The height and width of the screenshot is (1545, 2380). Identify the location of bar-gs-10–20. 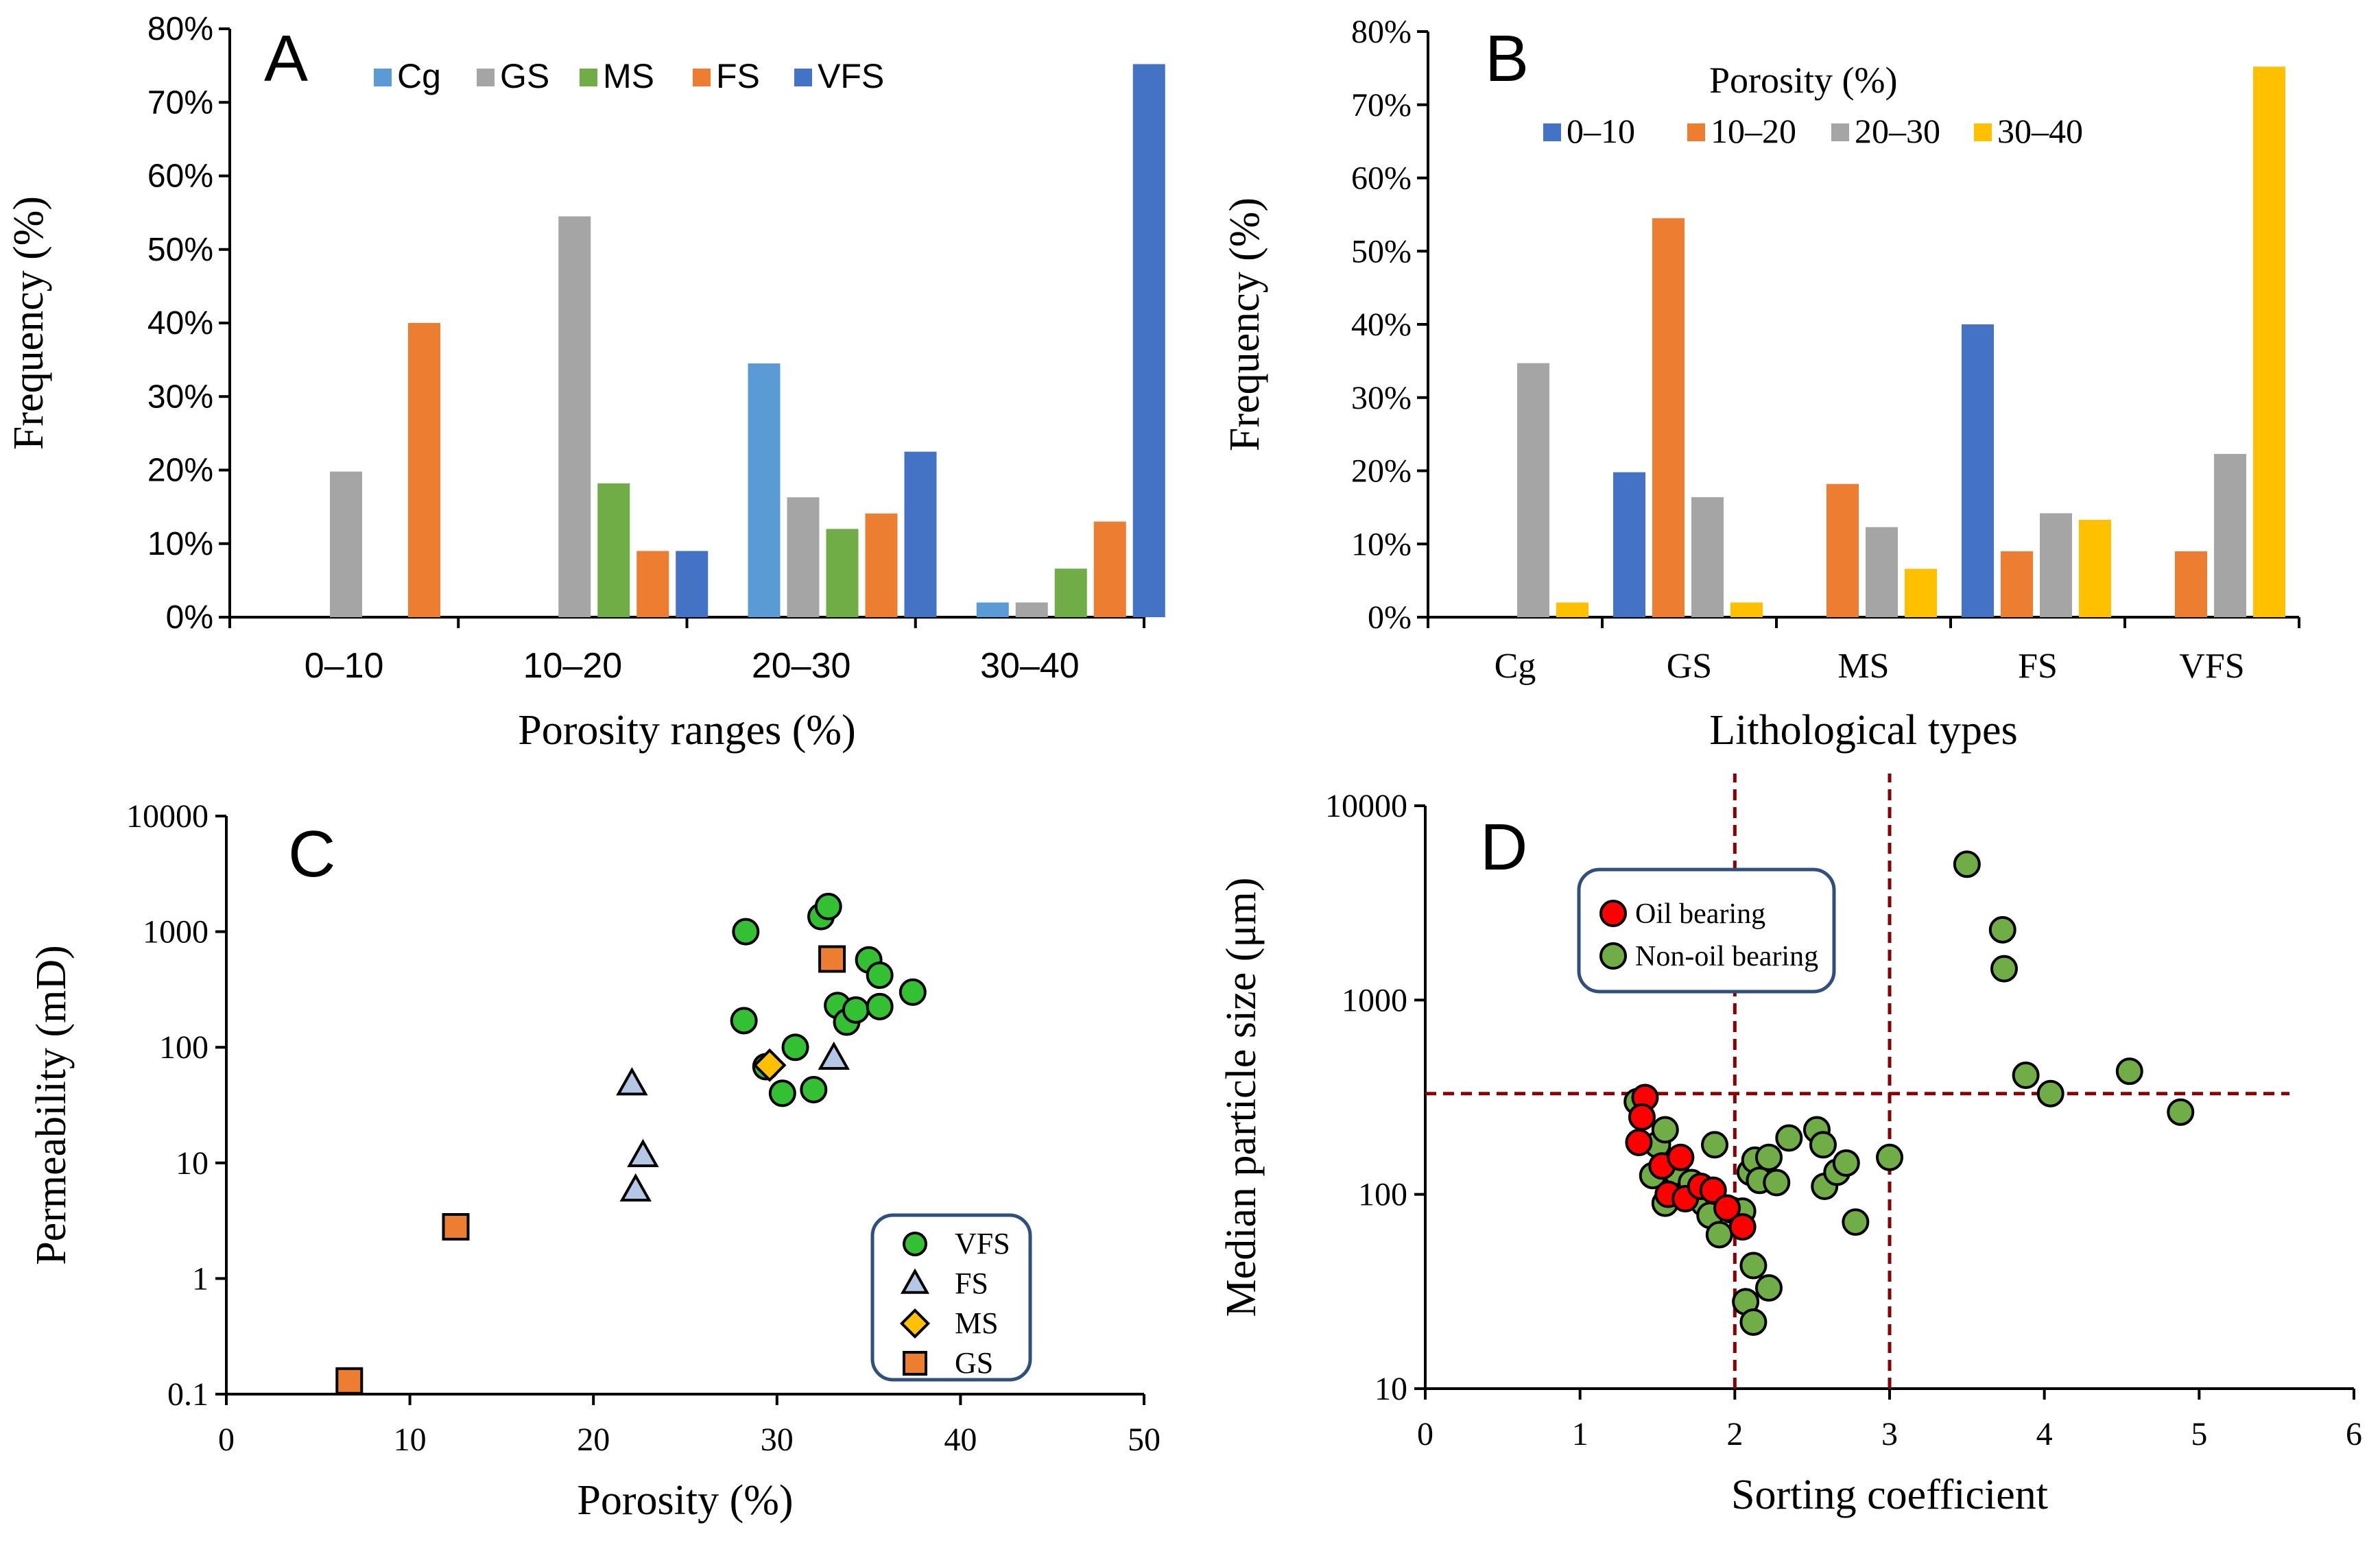
(574, 416).